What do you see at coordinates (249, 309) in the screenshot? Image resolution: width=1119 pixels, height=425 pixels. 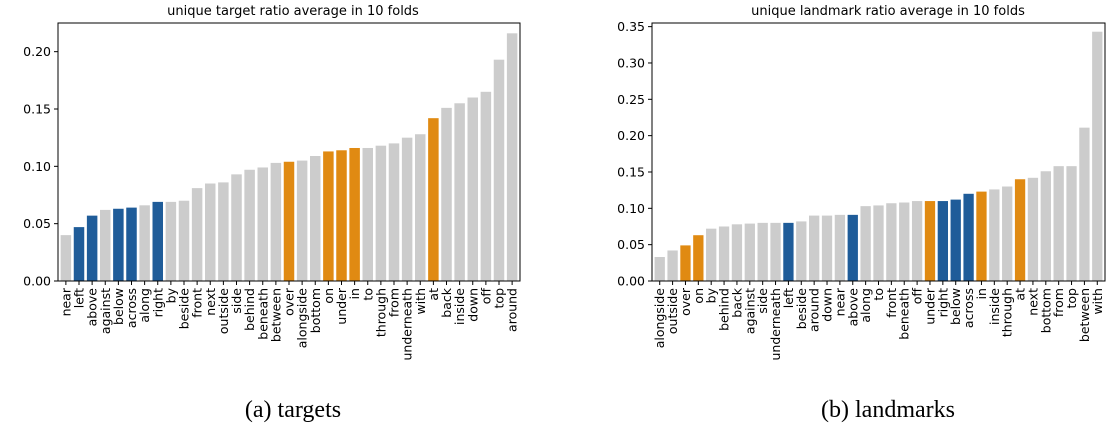 I see `x-tick-label: behind` at bounding box center [249, 309].